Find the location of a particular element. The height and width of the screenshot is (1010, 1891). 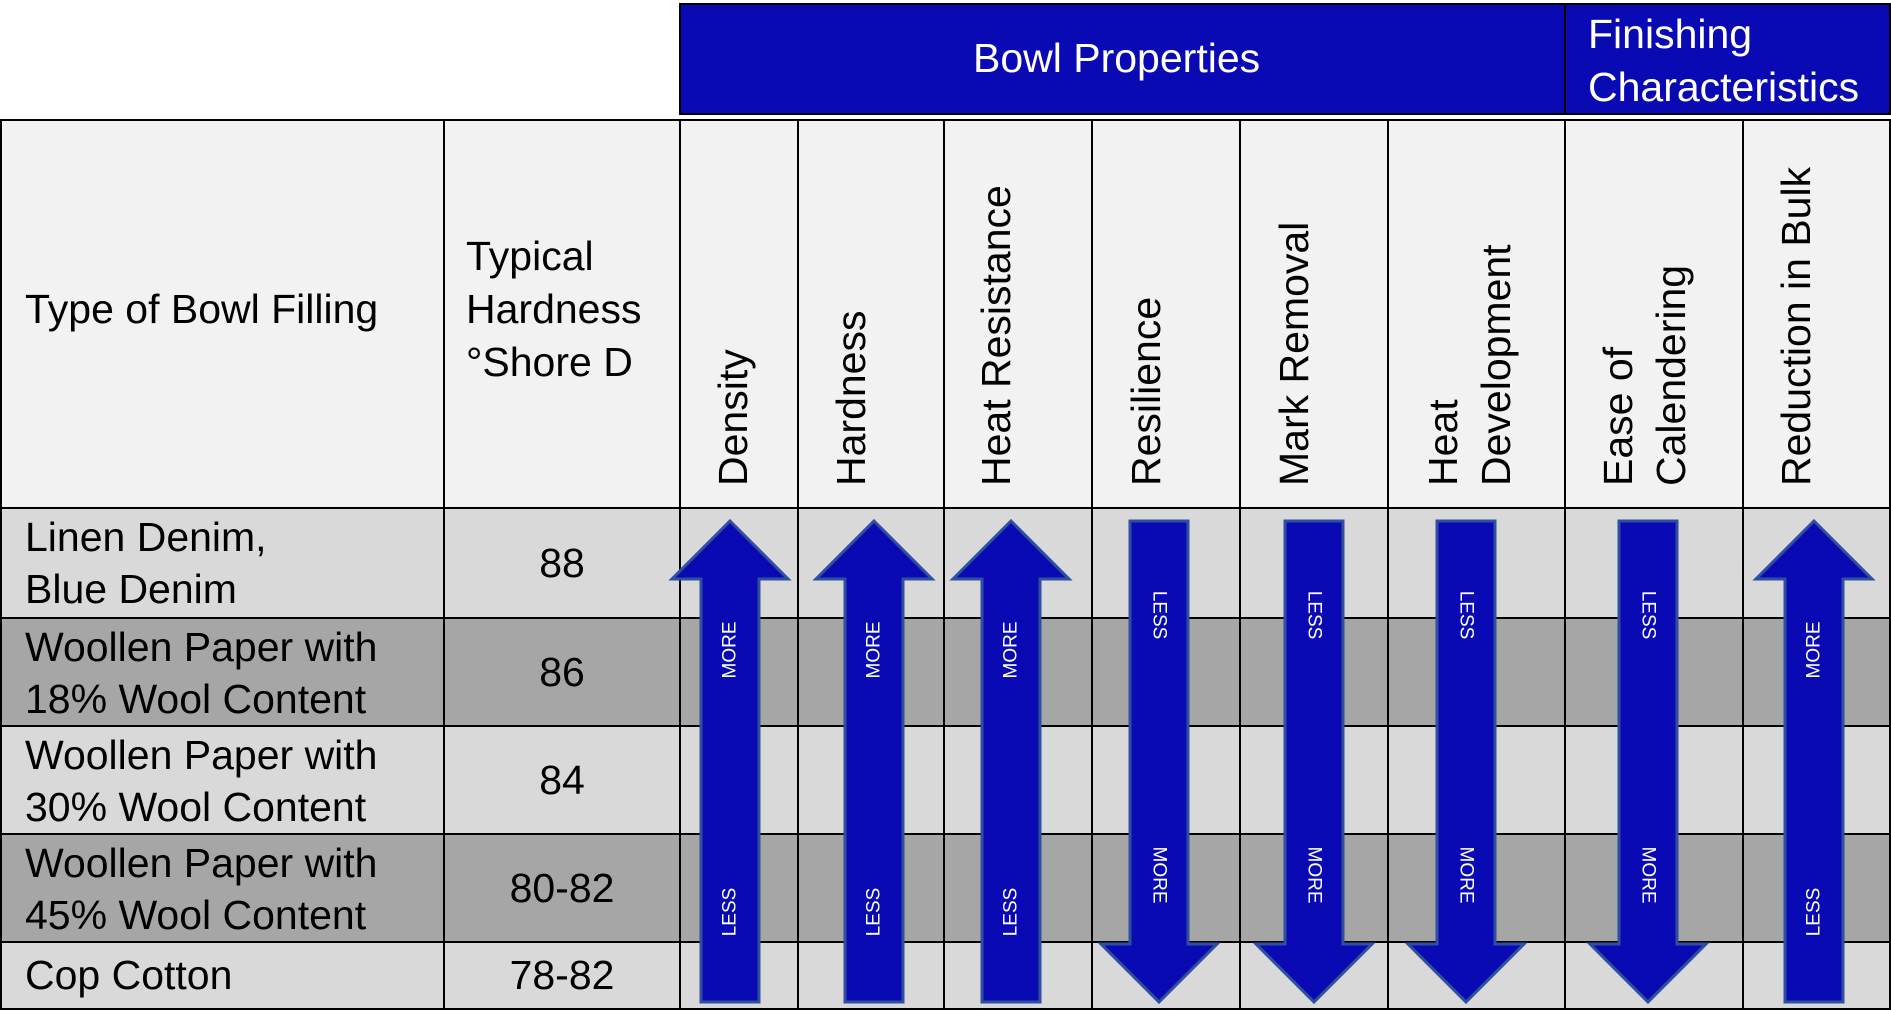

column-title-hardness-line2: Hardness is located at coordinates (554, 309).